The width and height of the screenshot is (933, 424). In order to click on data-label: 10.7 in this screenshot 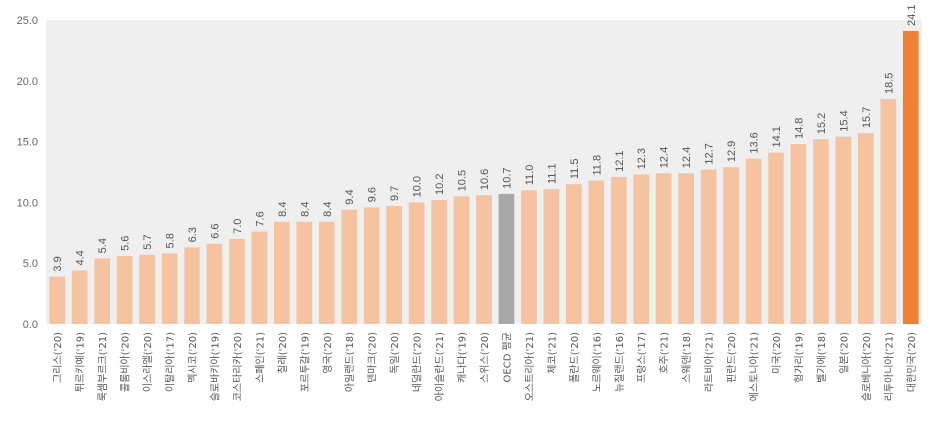, I will do `click(507, 177)`.